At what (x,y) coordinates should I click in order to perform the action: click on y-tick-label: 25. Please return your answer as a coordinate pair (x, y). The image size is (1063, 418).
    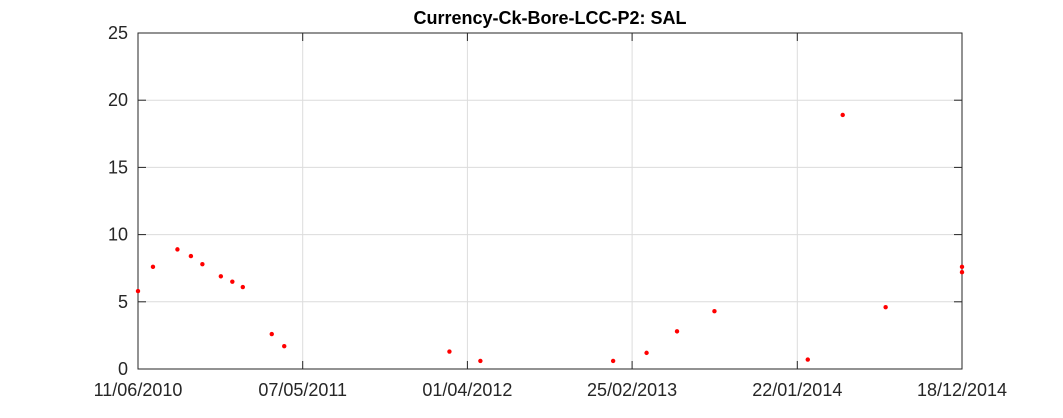
    Looking at the image, I should click on (118, 33).